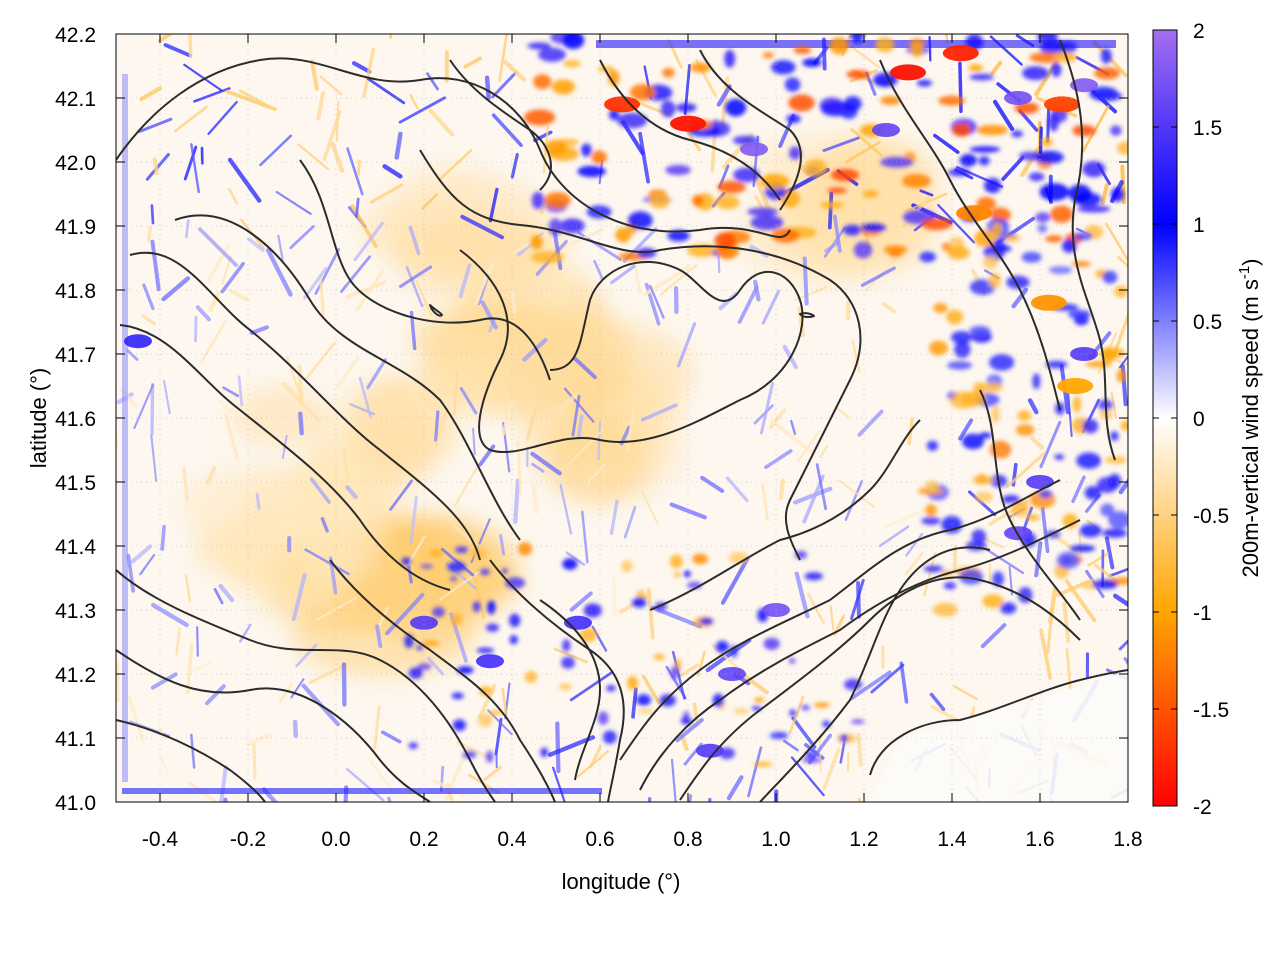  Describe the element at coordinates (75, 227) in the screenshot. I see `y-tick-label: 41.9` at that location.